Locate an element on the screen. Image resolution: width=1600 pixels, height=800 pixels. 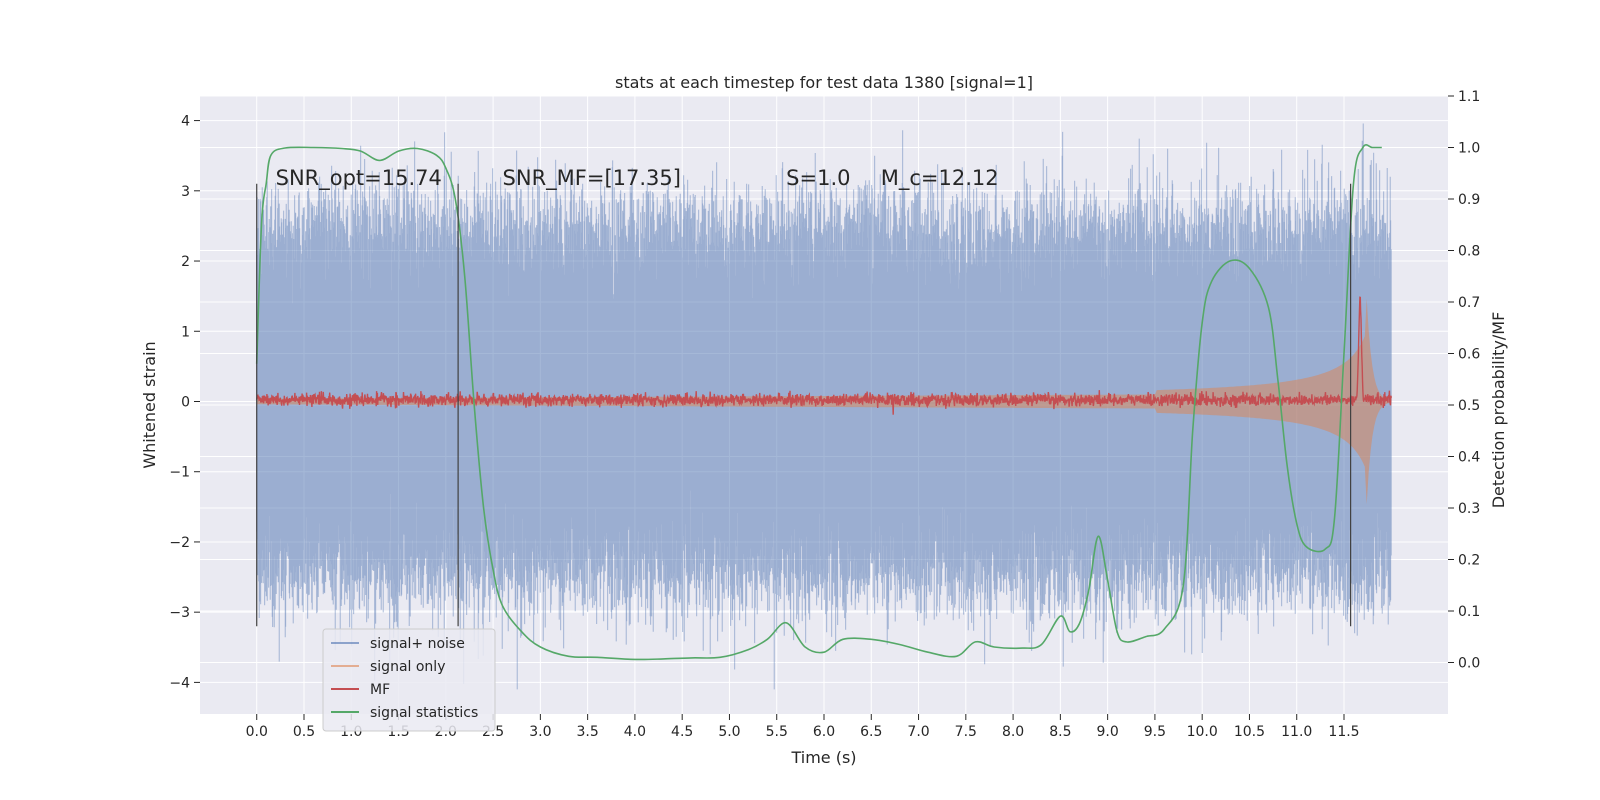
y-tick-label: 1 is located at coordinates (185, 332).